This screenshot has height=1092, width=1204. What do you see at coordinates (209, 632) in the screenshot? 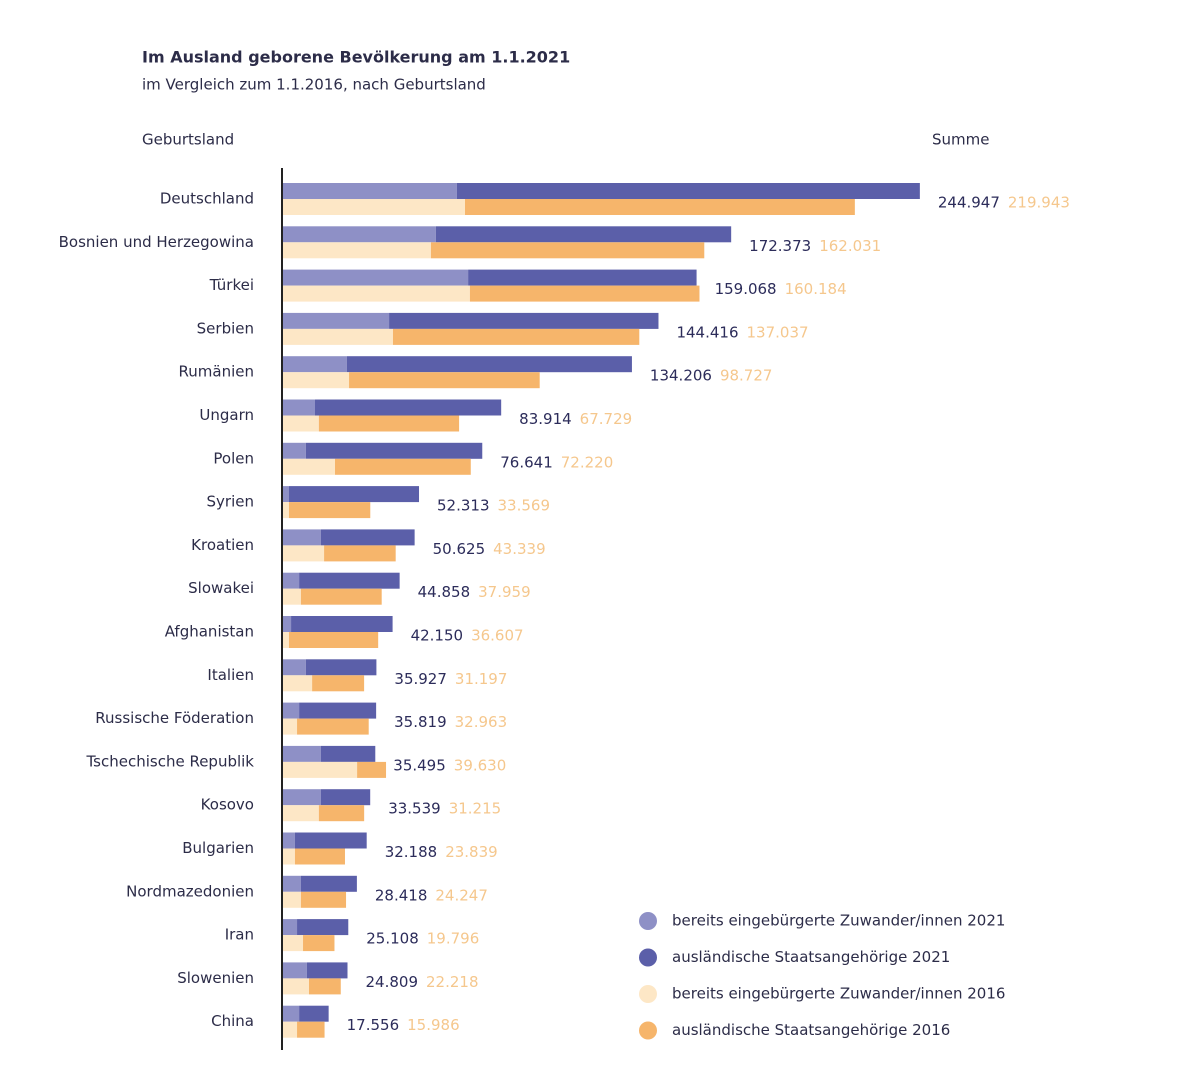
I see `category-label: Afghanistan` at bounding box center [209, 632].